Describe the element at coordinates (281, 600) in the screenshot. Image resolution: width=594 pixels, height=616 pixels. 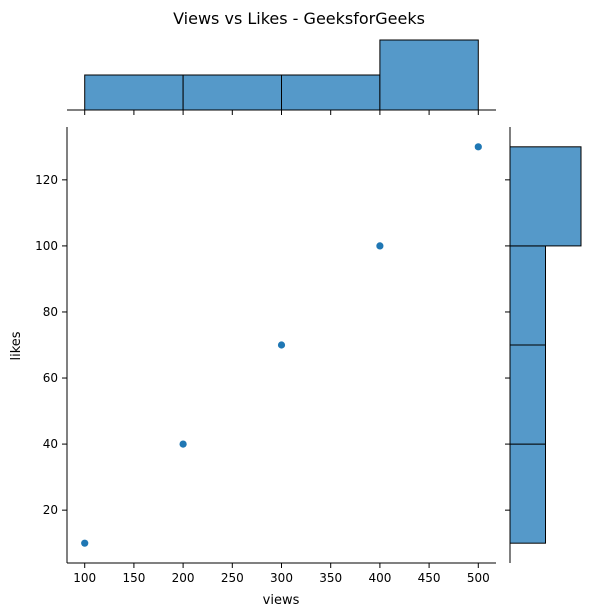
I see `x-axis-label: views` at that location.